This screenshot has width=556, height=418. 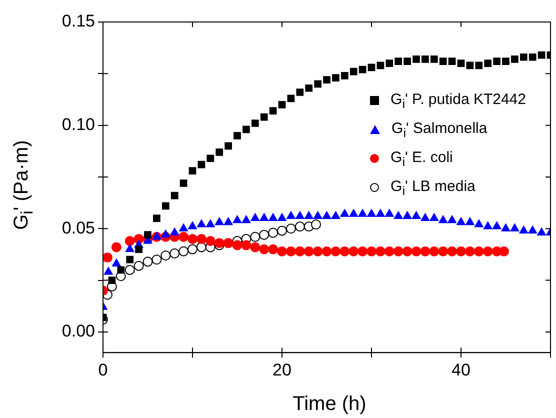 What do you see at coordinates (330, 404) in the screenshot?
I see `x-axis-title: Time (h)` at bounding box center [330, 404].